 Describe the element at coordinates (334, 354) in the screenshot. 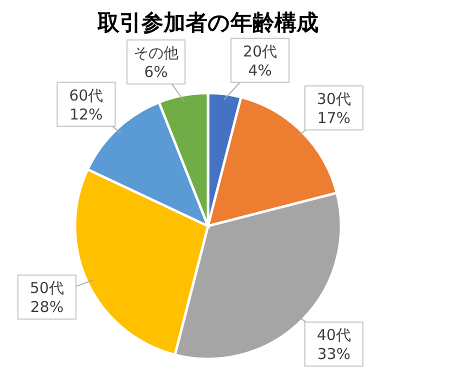

I see `data-label: 33%` at that location.